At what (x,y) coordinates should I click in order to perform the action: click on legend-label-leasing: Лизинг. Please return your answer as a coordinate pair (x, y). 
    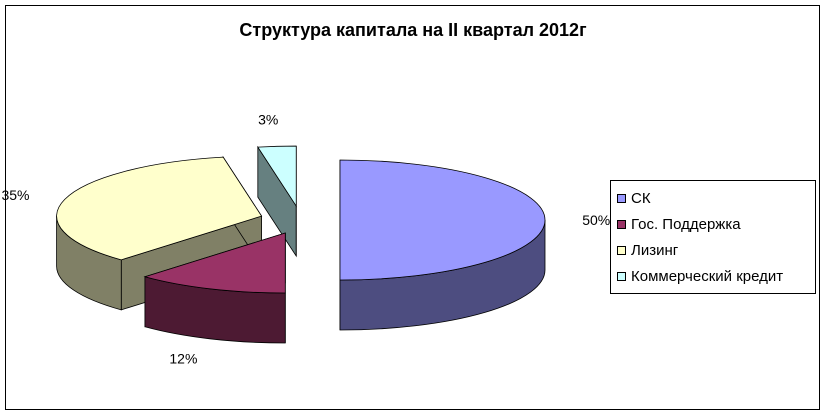
    Looking at the image, I should click on (655, 250).